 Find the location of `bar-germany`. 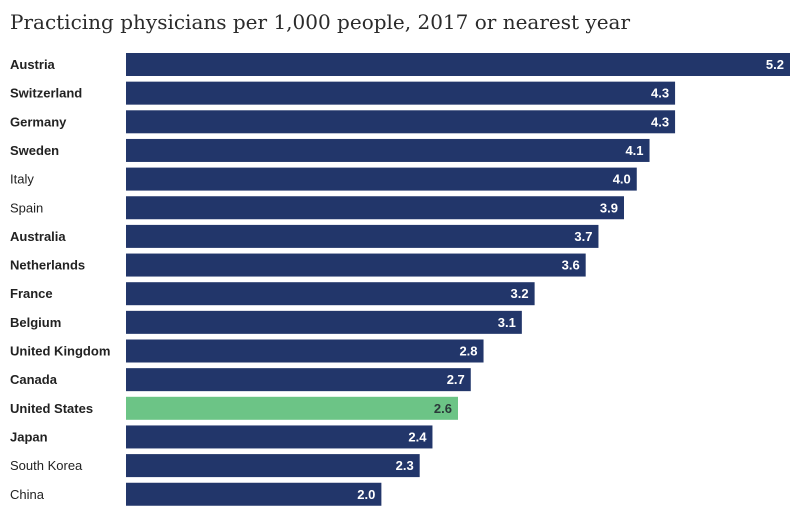

bar-germany is located at coordinates (401, 122).